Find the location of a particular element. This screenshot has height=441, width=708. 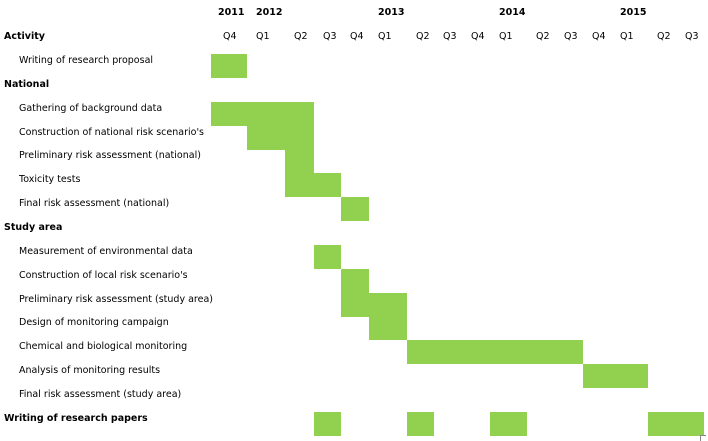

year-label: 2012 is located at coordinates (269, 12).